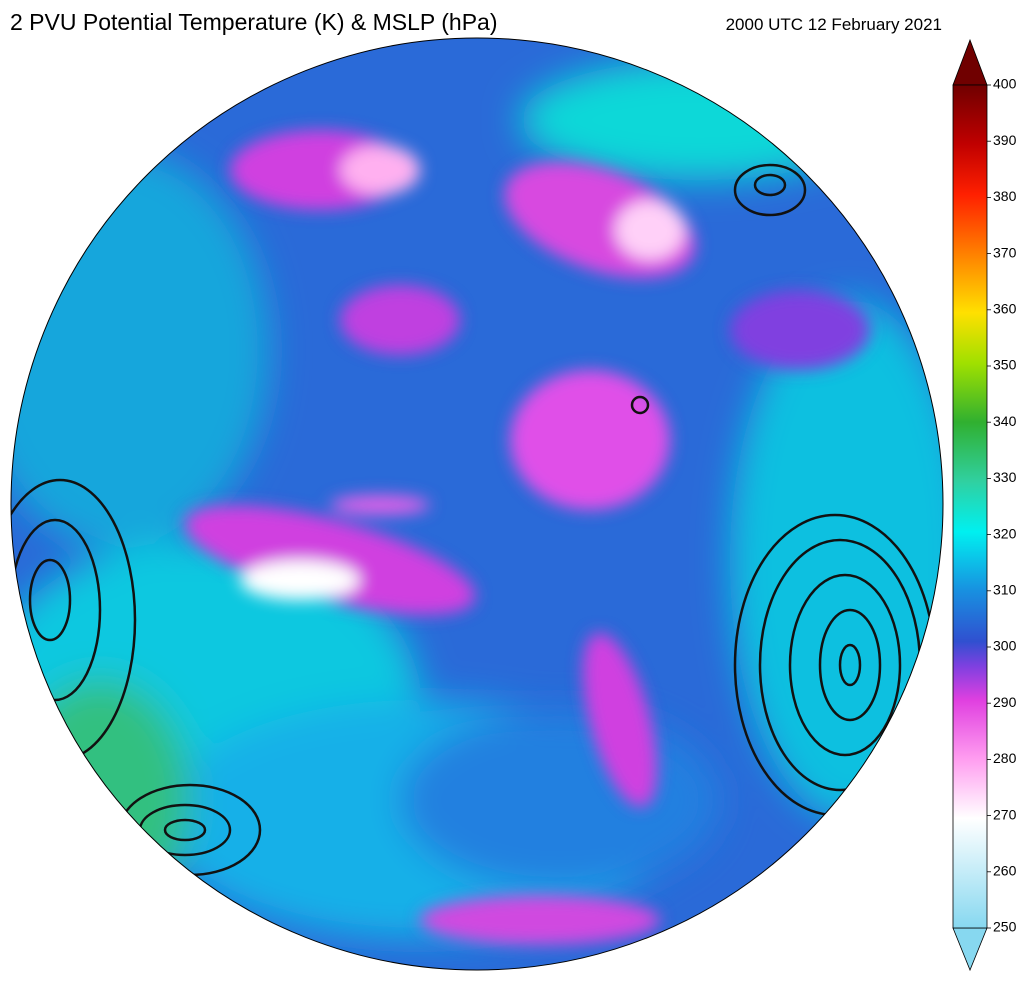 The image size is (1031, 987). I want to click on colorbar-tick-label: 360, so click(1005, 309).